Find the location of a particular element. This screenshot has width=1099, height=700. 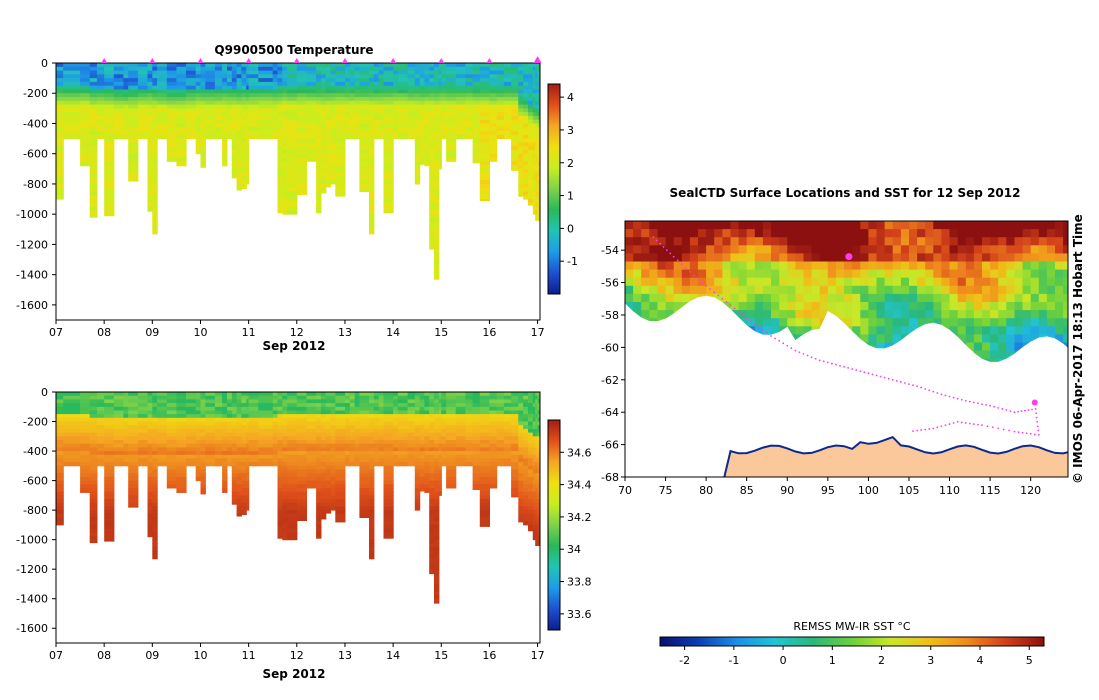

profile-marker is located at coordinates (344, 60).